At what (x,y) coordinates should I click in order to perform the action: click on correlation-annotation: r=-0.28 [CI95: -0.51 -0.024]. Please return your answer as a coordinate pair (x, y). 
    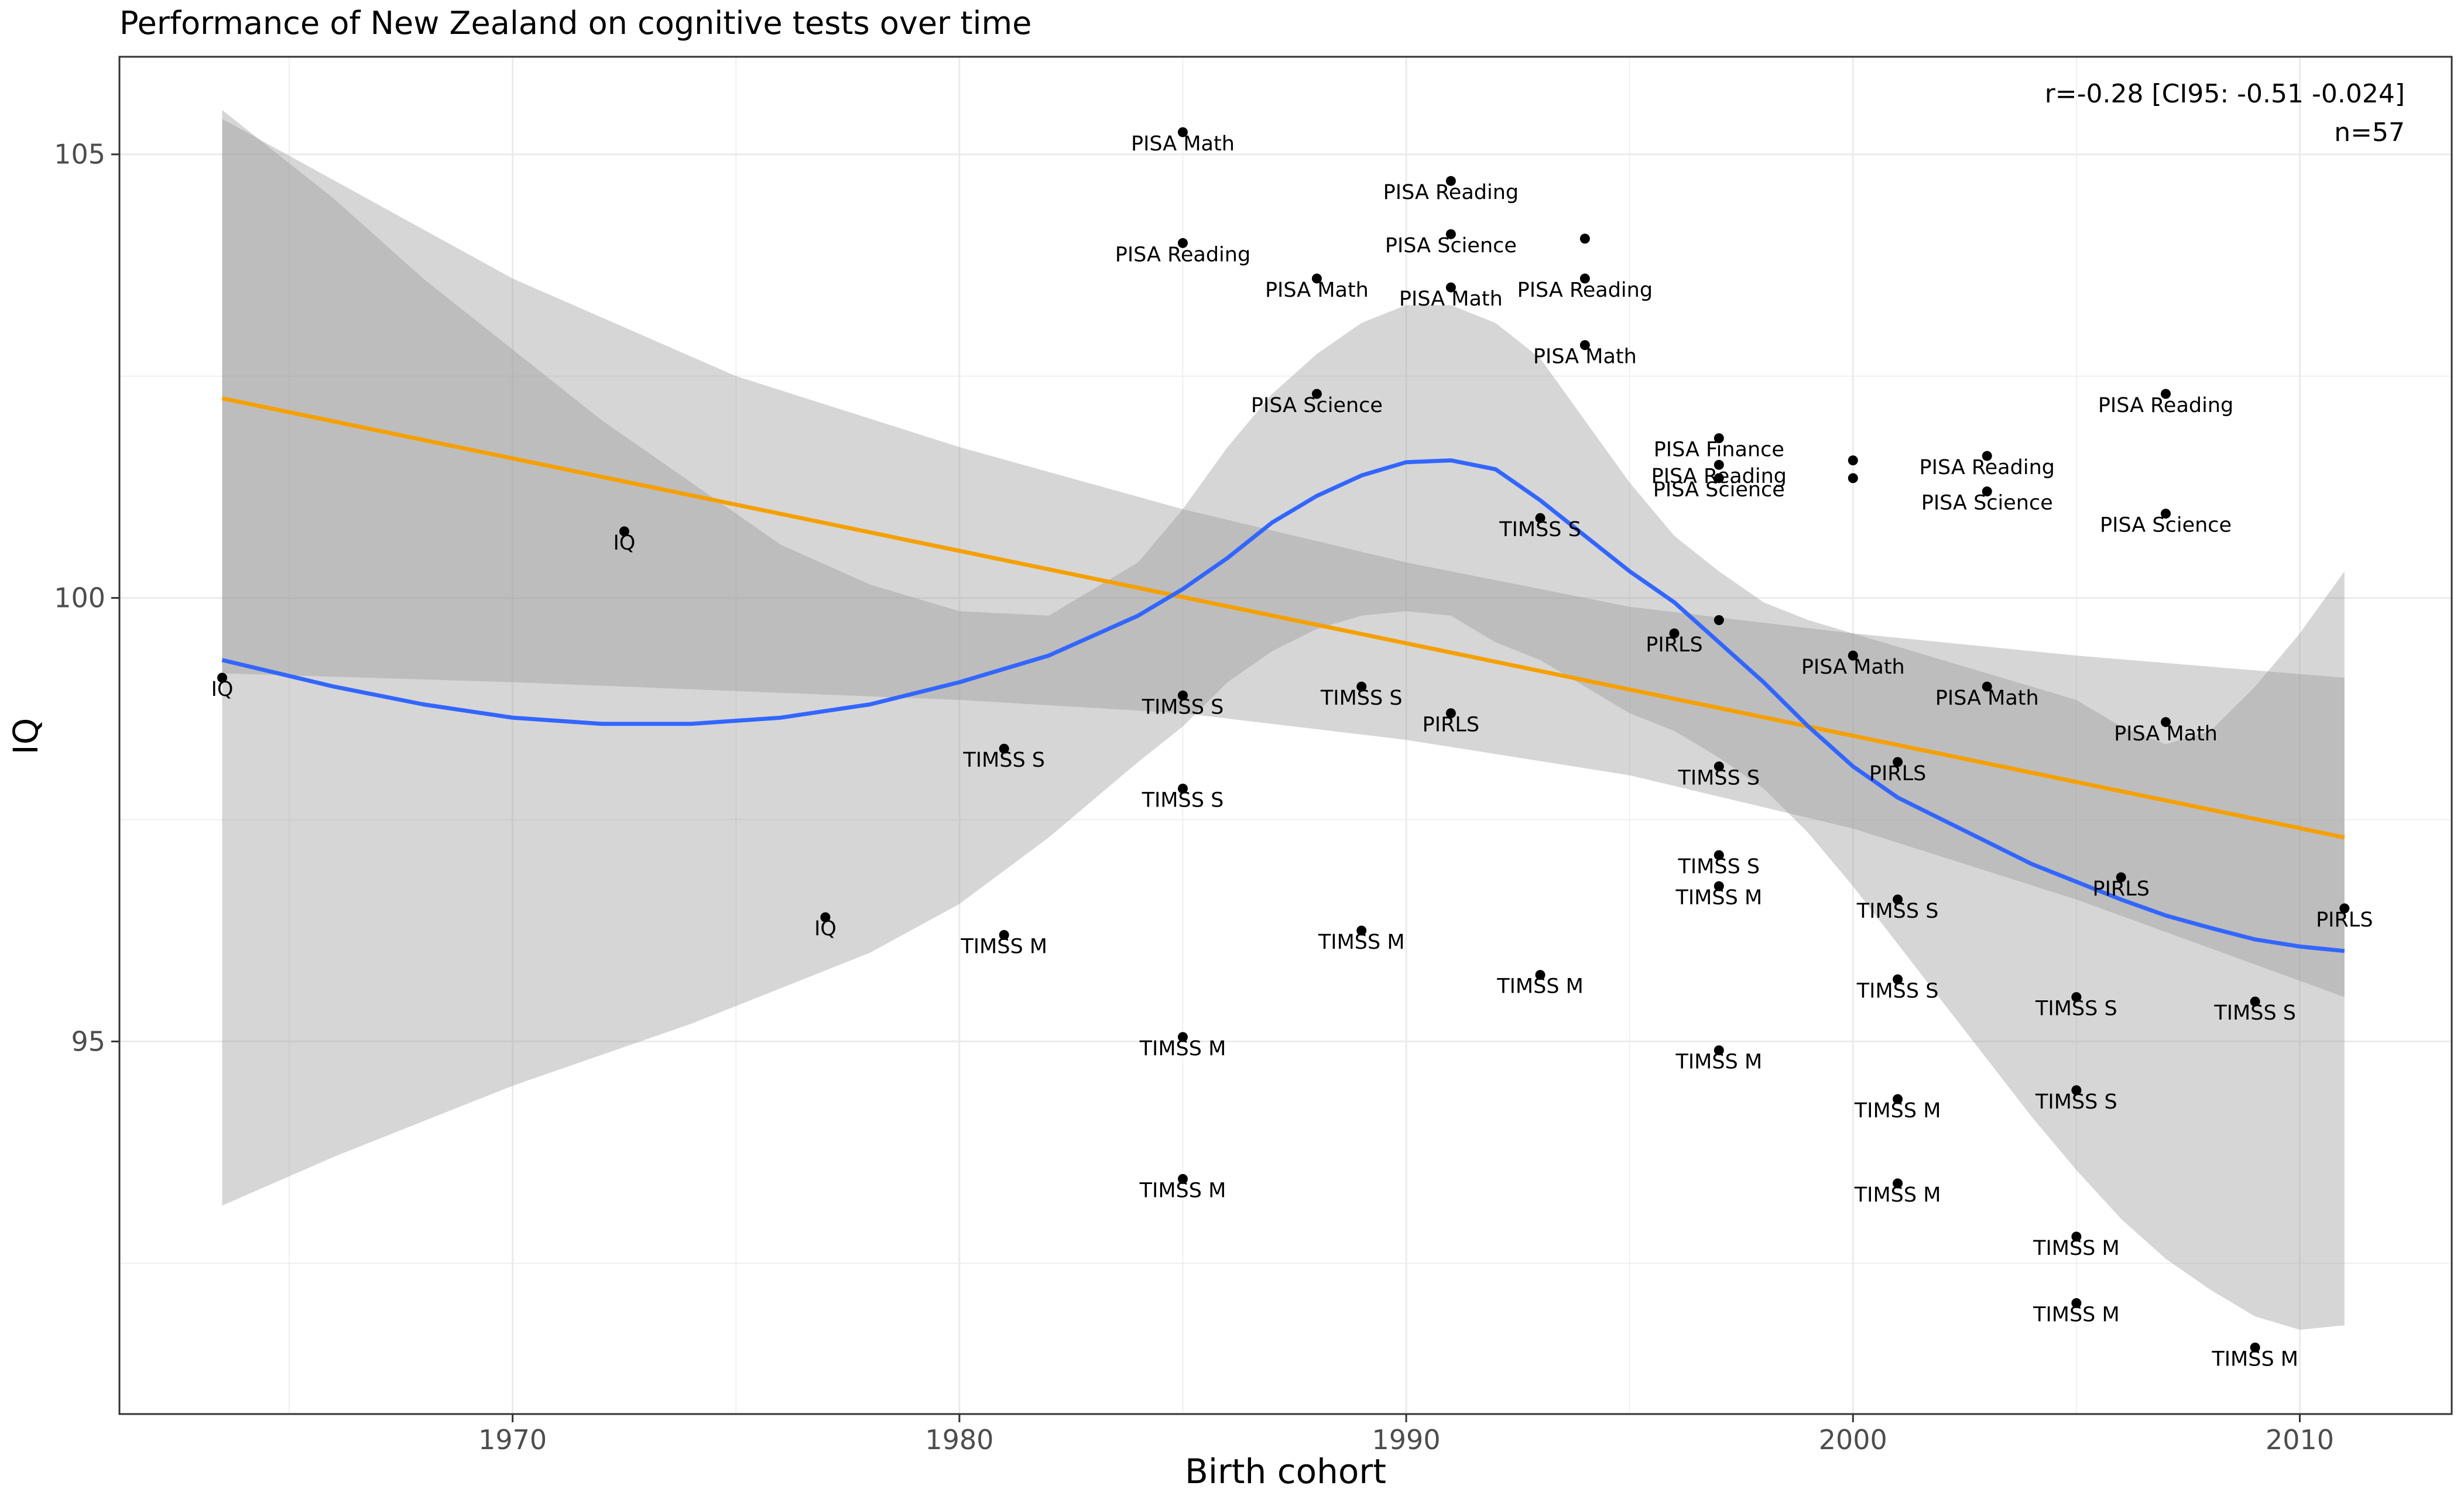
    Looking at the image, I should click on (2225, 94).